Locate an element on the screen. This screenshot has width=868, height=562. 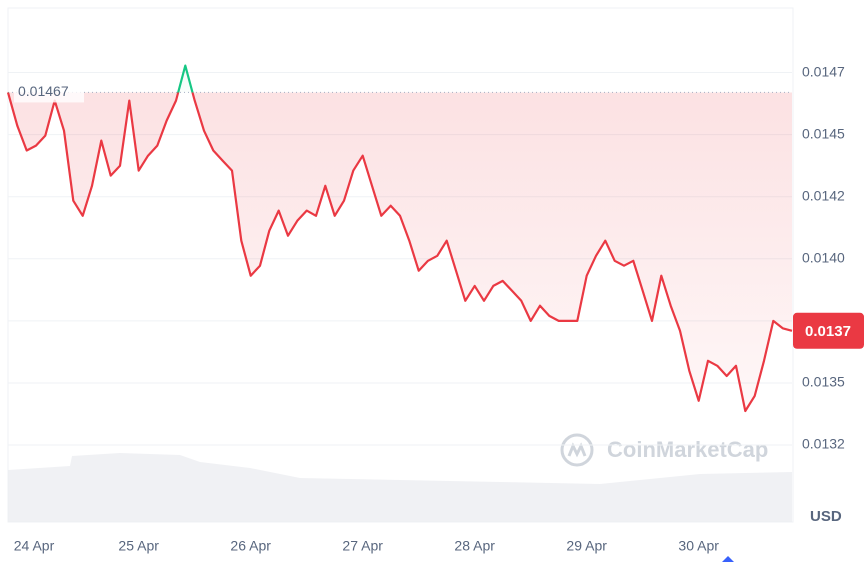
y-tick-label: 0.0145 is located at coordinates (823, 133).